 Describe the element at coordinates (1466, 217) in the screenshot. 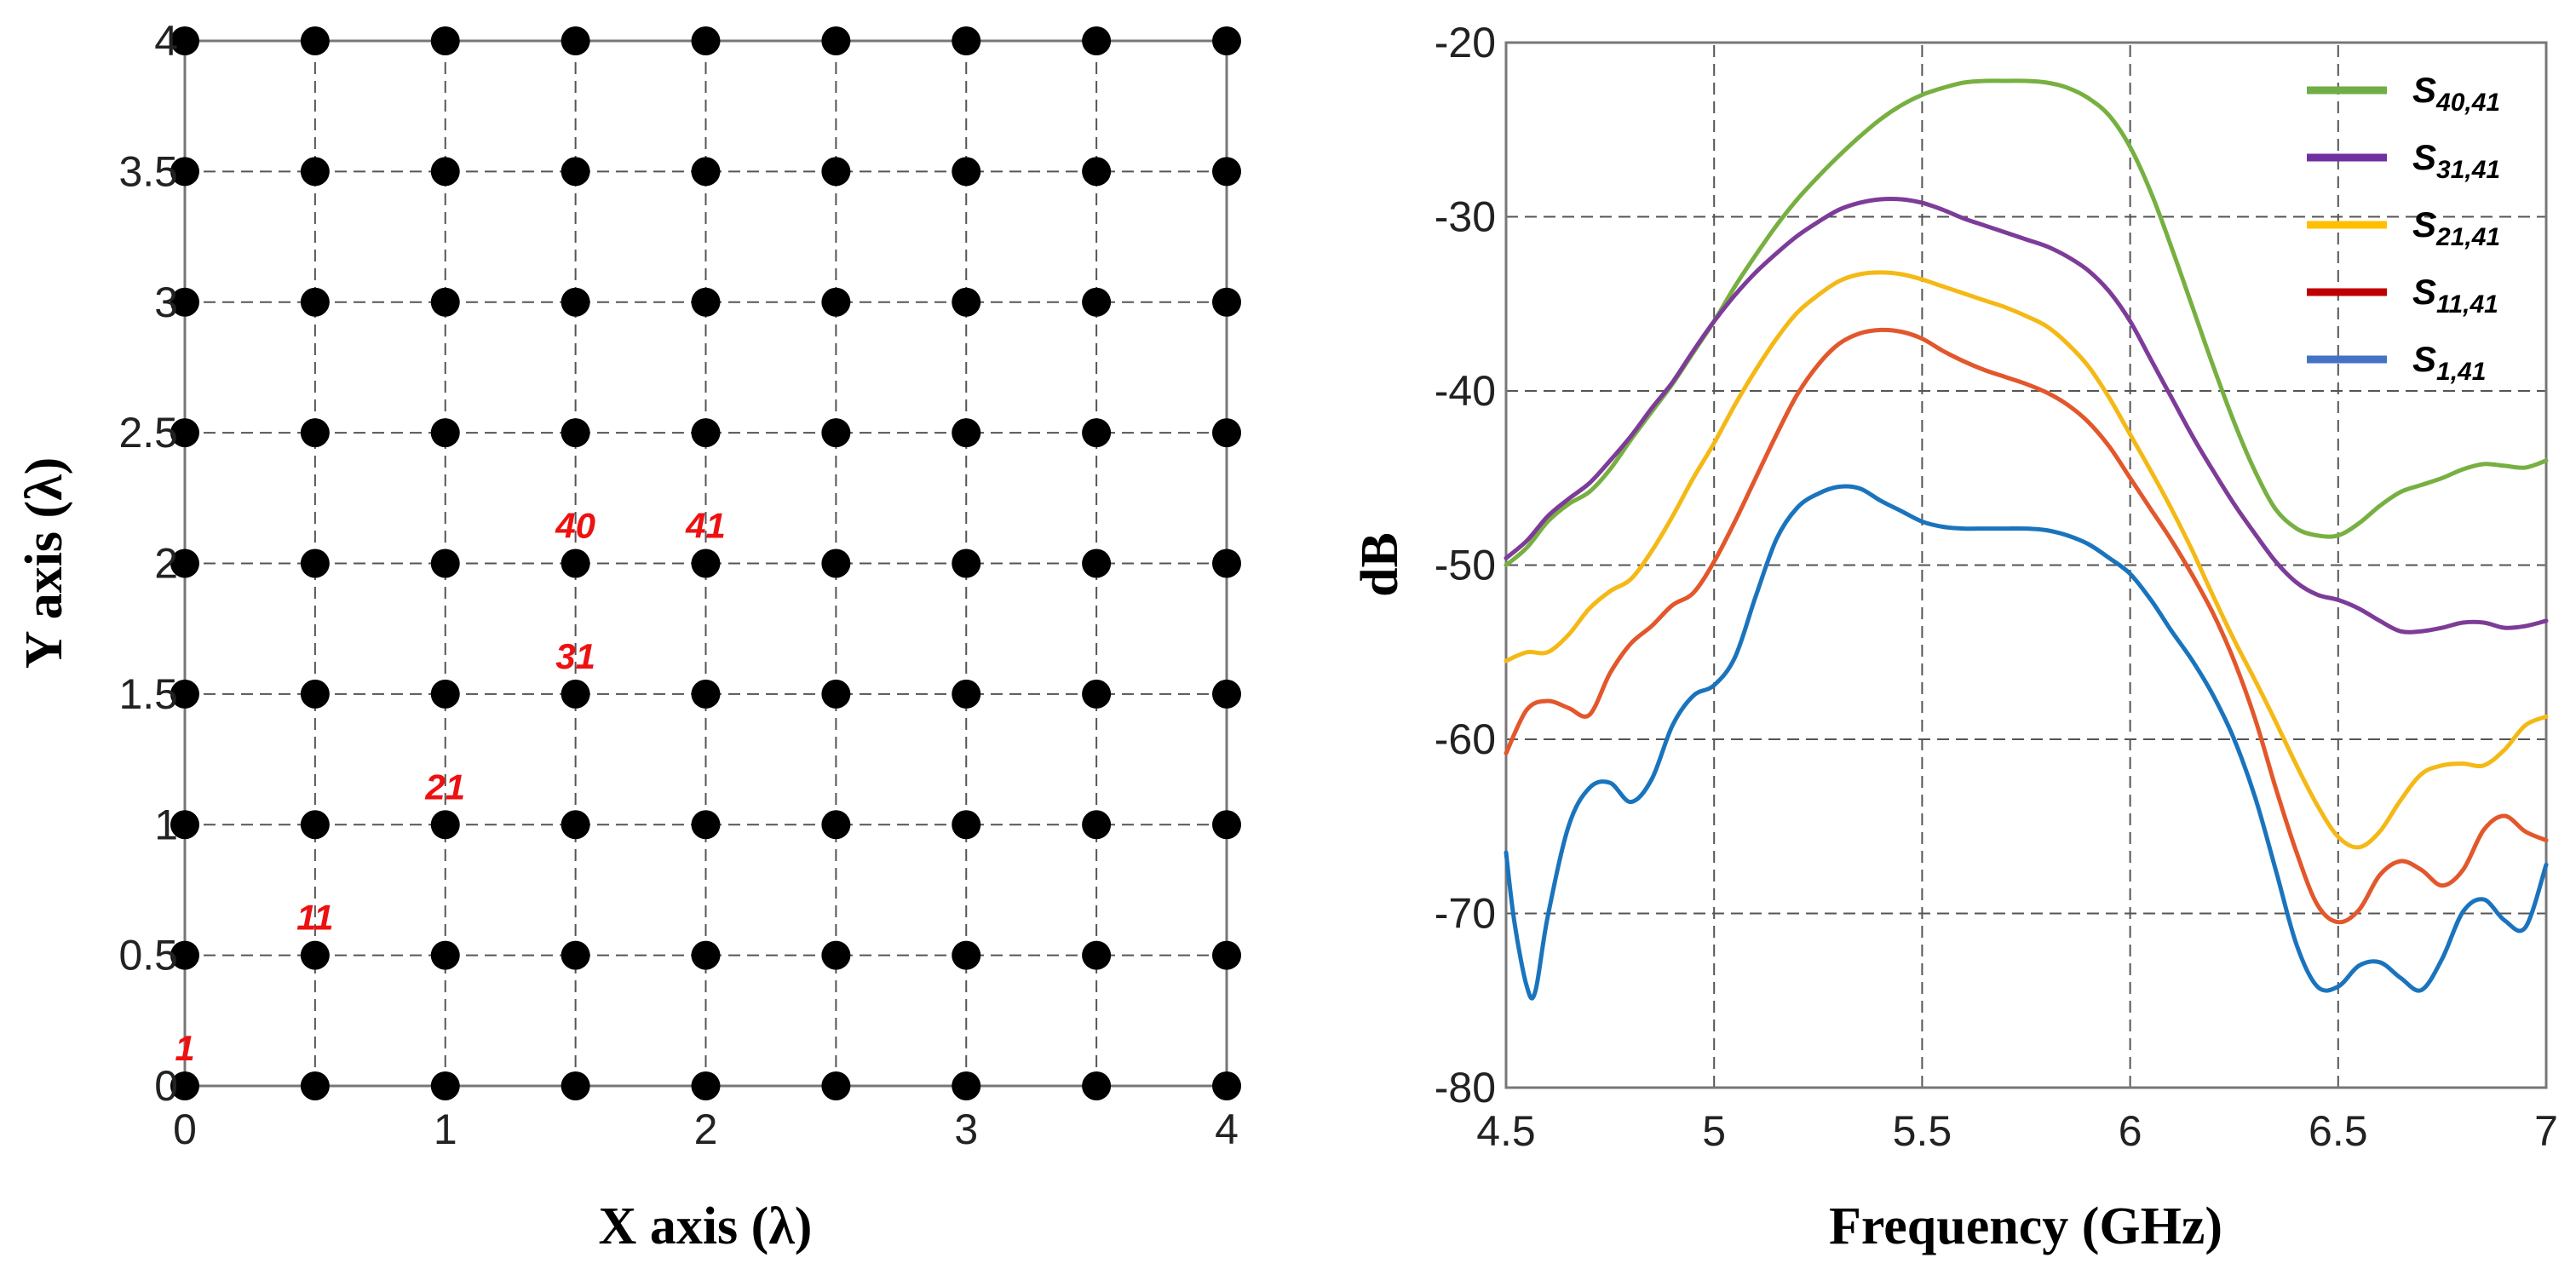

I see `right-y-tick-label: -30` at that location.